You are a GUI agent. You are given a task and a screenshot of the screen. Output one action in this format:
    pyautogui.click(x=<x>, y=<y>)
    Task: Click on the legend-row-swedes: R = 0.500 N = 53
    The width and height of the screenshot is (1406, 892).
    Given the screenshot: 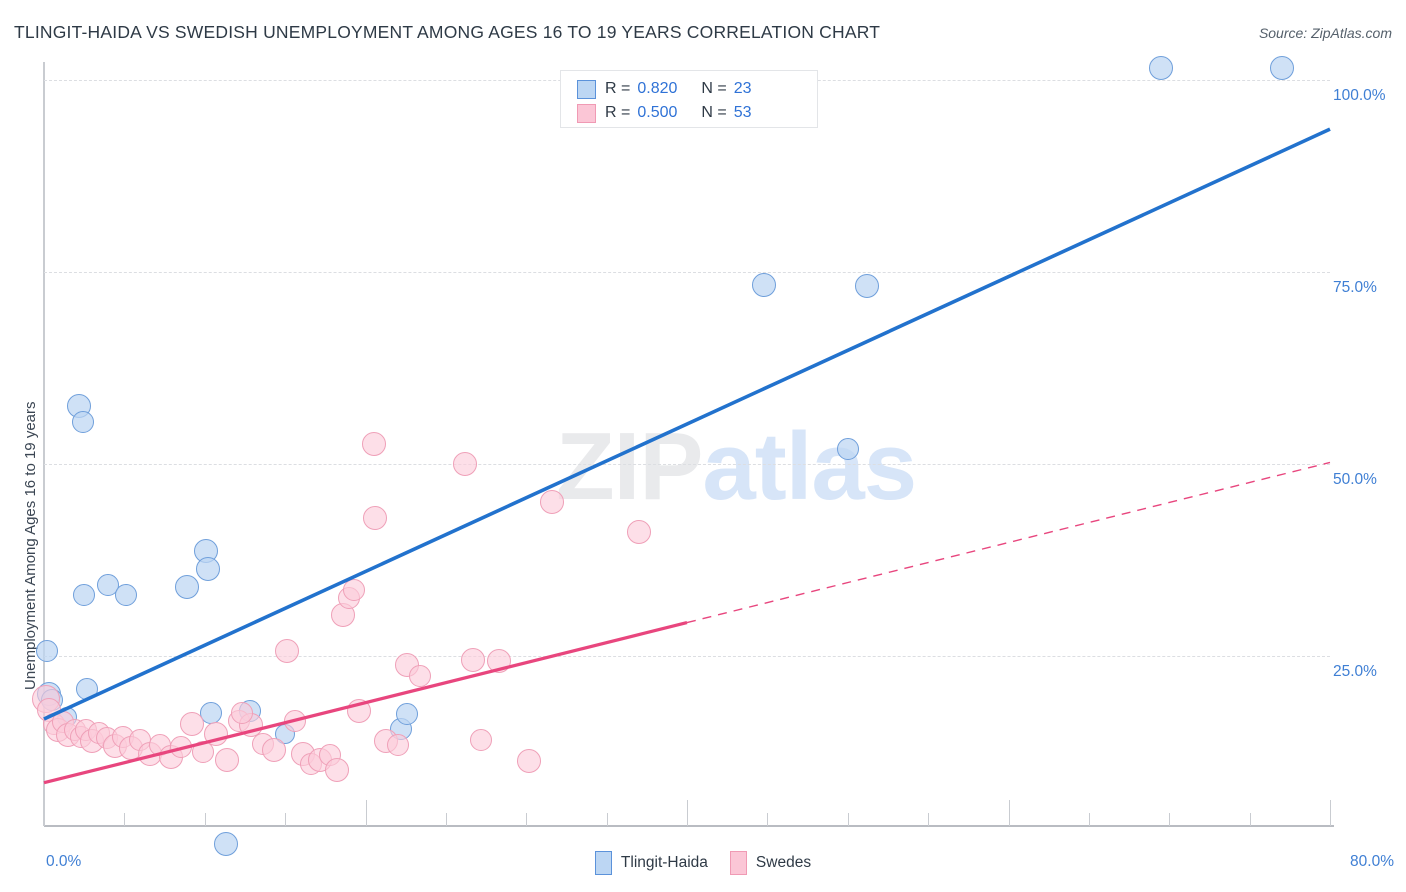 What is the action you would take?
    pyautogui.click(x=664, y=113)
    